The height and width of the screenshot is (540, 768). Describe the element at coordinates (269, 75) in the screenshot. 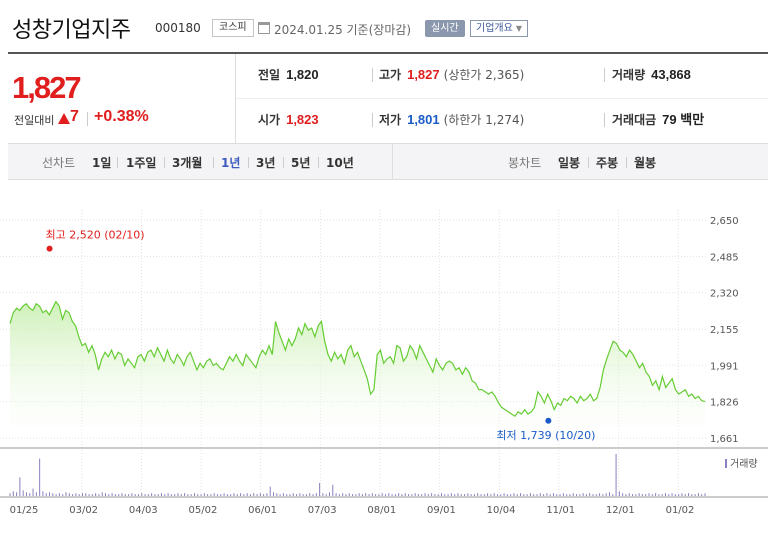

I see `prev-close-label: 전일` at that location.